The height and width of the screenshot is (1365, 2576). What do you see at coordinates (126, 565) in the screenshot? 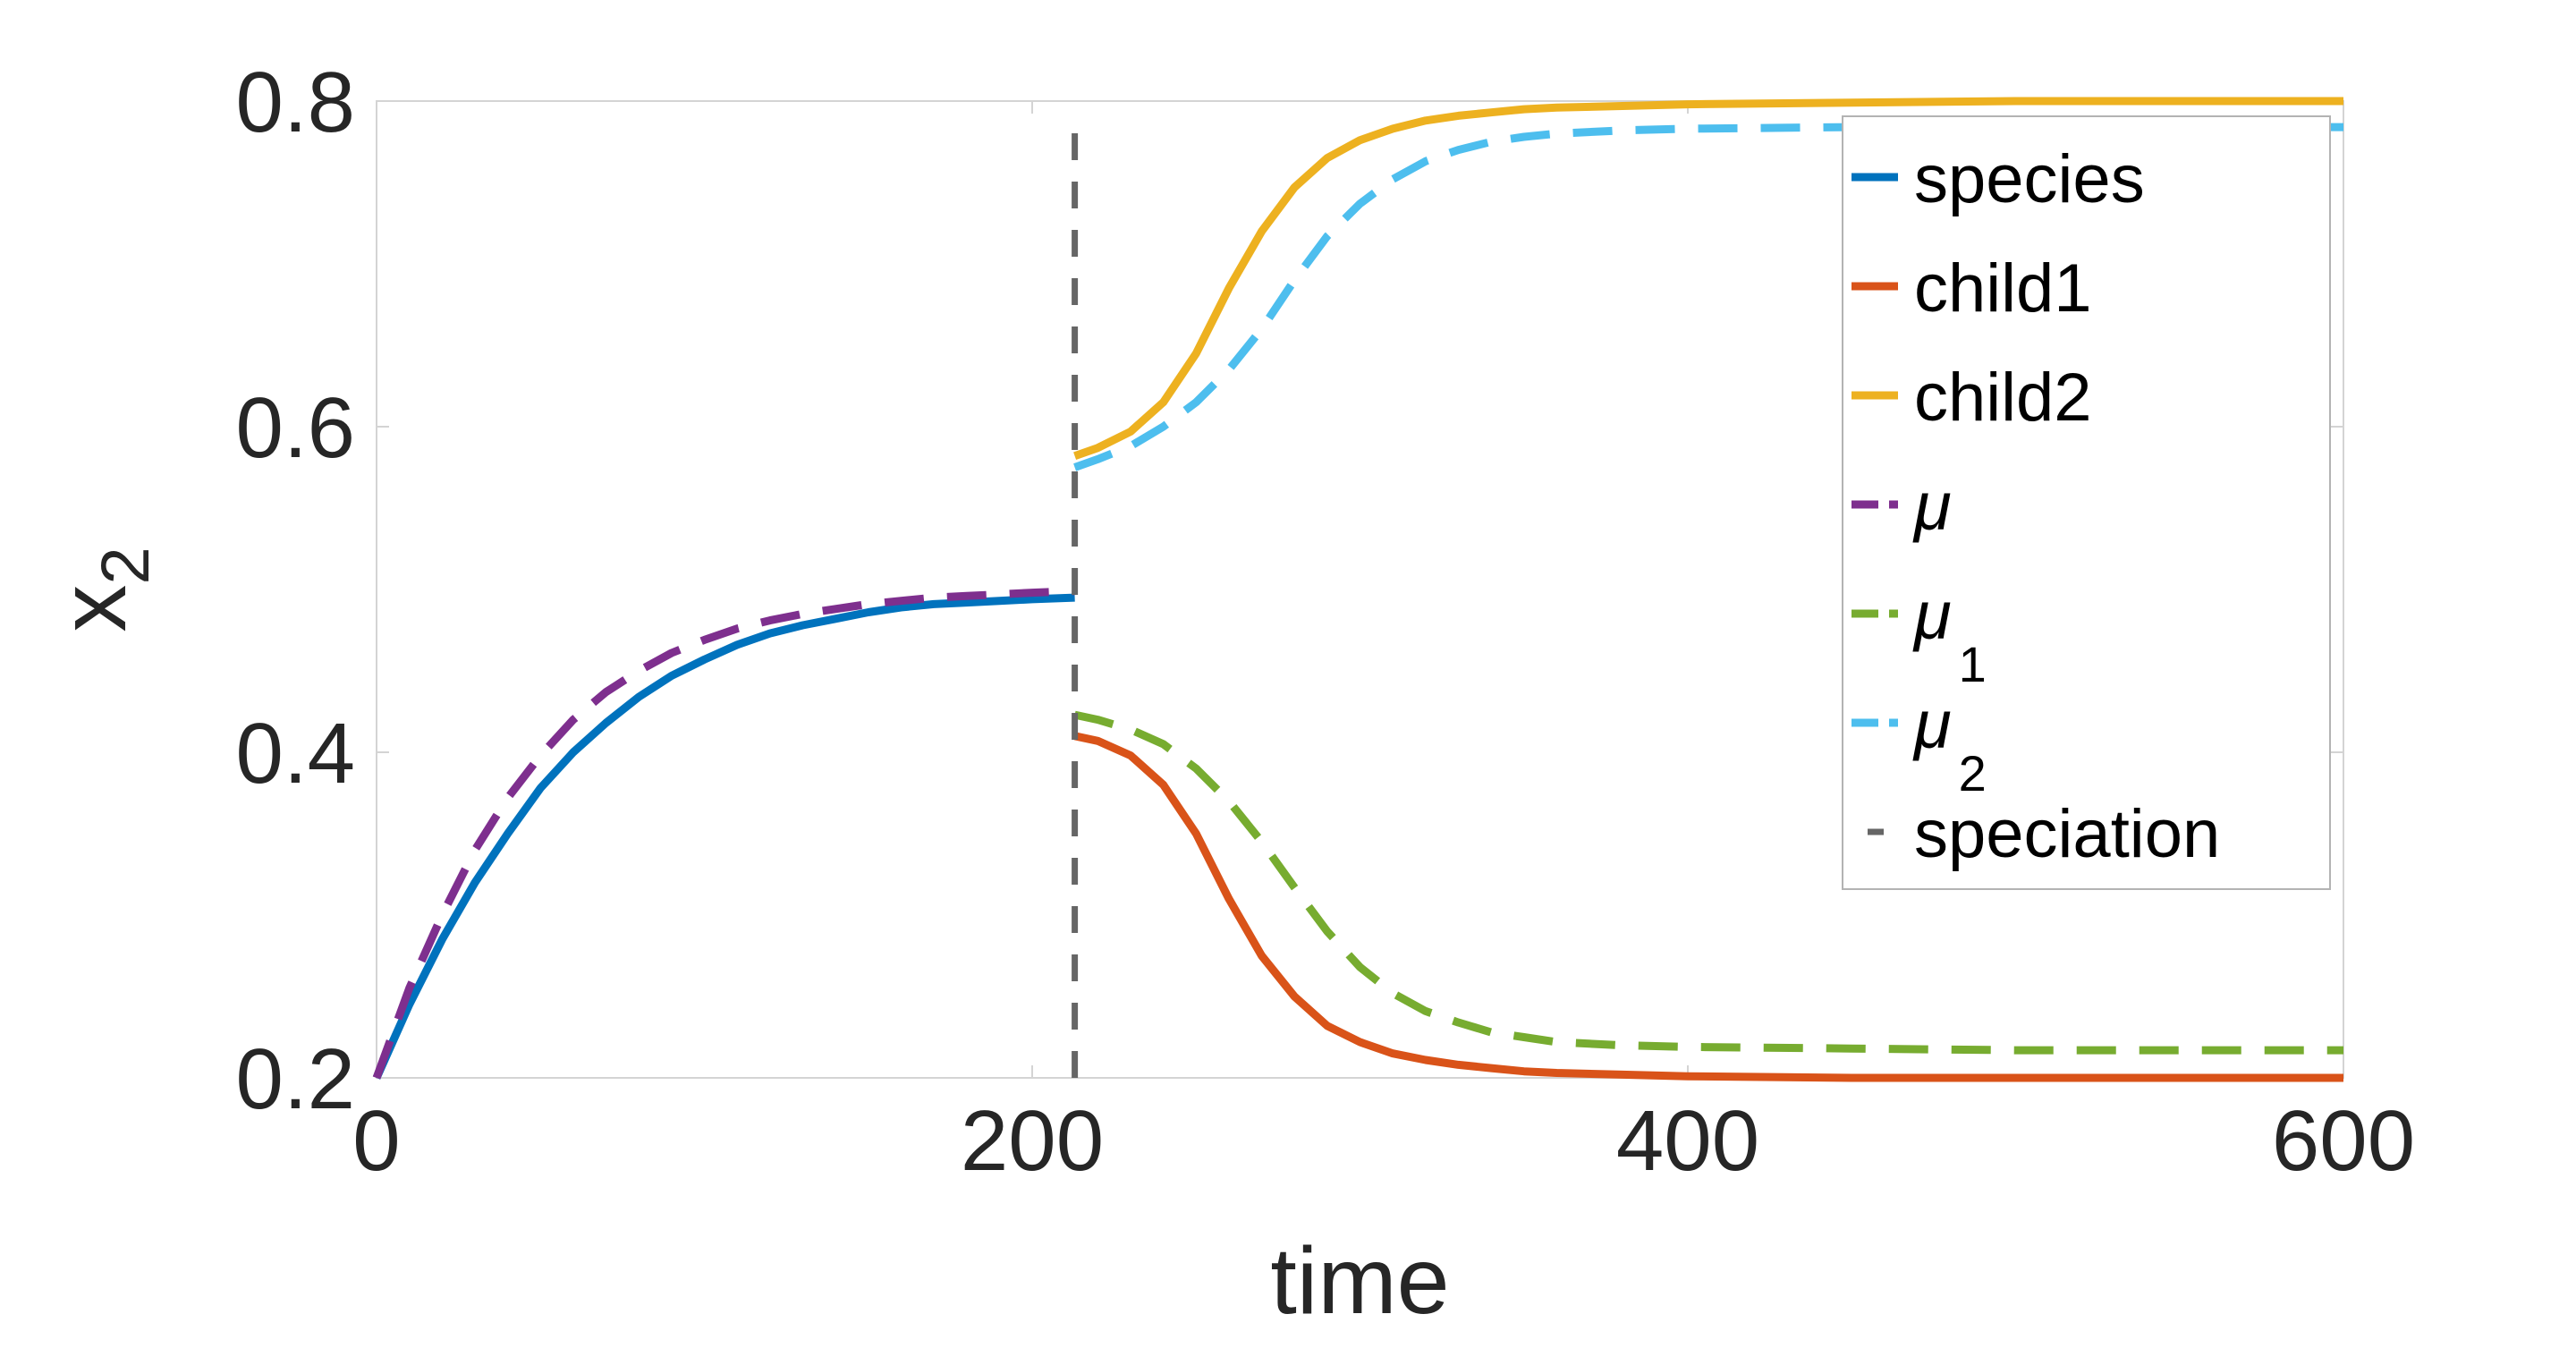
I see `y-axis-label-subscript: 2` at bounding box center [126, 565].